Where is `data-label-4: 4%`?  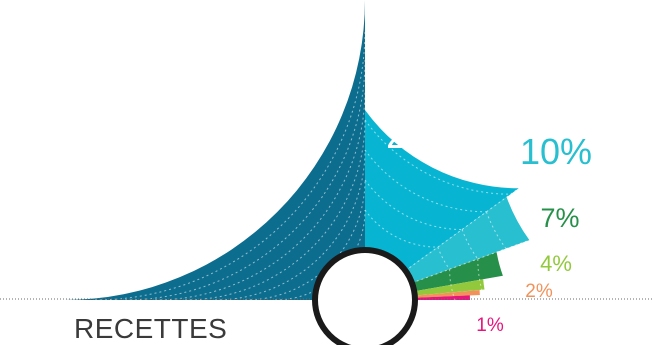
data-label-4: 4% is located at coordinates (556, 263).